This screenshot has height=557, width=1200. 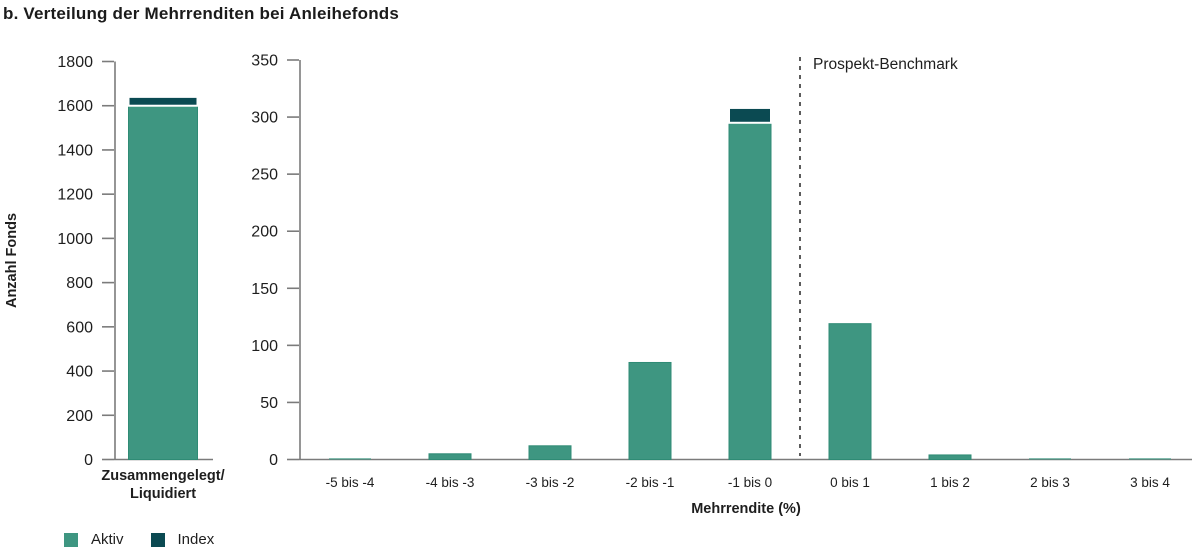 I want to click on y-tick-label-merged-liquidated-200: 200, so click(x=79, y=416).